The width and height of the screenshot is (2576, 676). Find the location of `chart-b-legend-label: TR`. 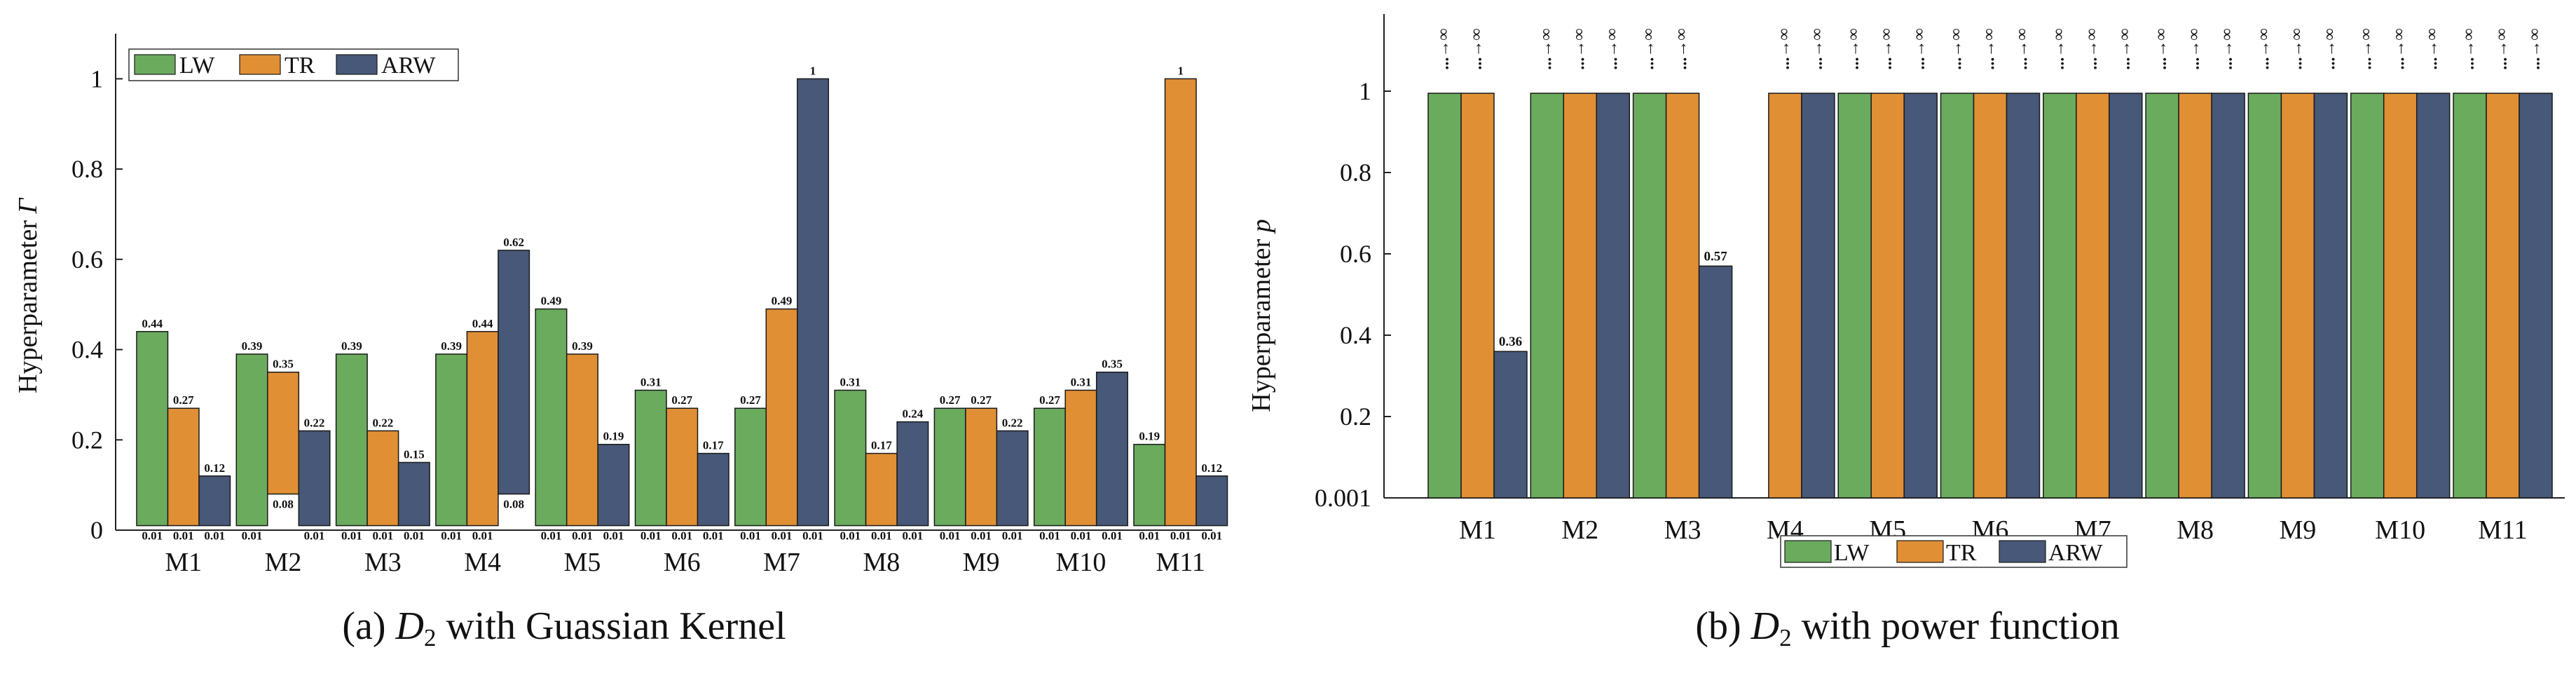

chart-b-legend-label: TR is located at coordinates (1962, 553).